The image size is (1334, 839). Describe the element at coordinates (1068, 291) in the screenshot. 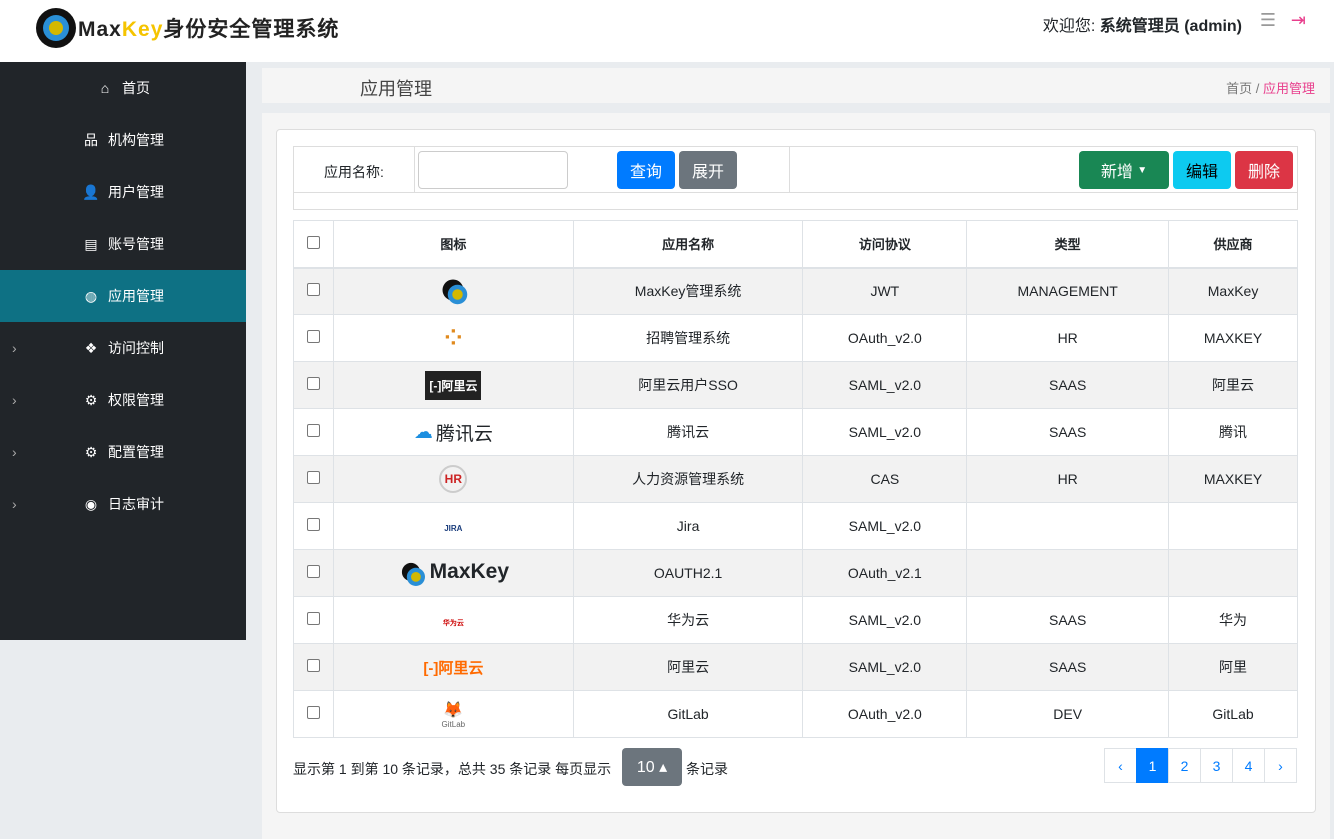

I see `type-cell: MANAGEMENT` at that location.